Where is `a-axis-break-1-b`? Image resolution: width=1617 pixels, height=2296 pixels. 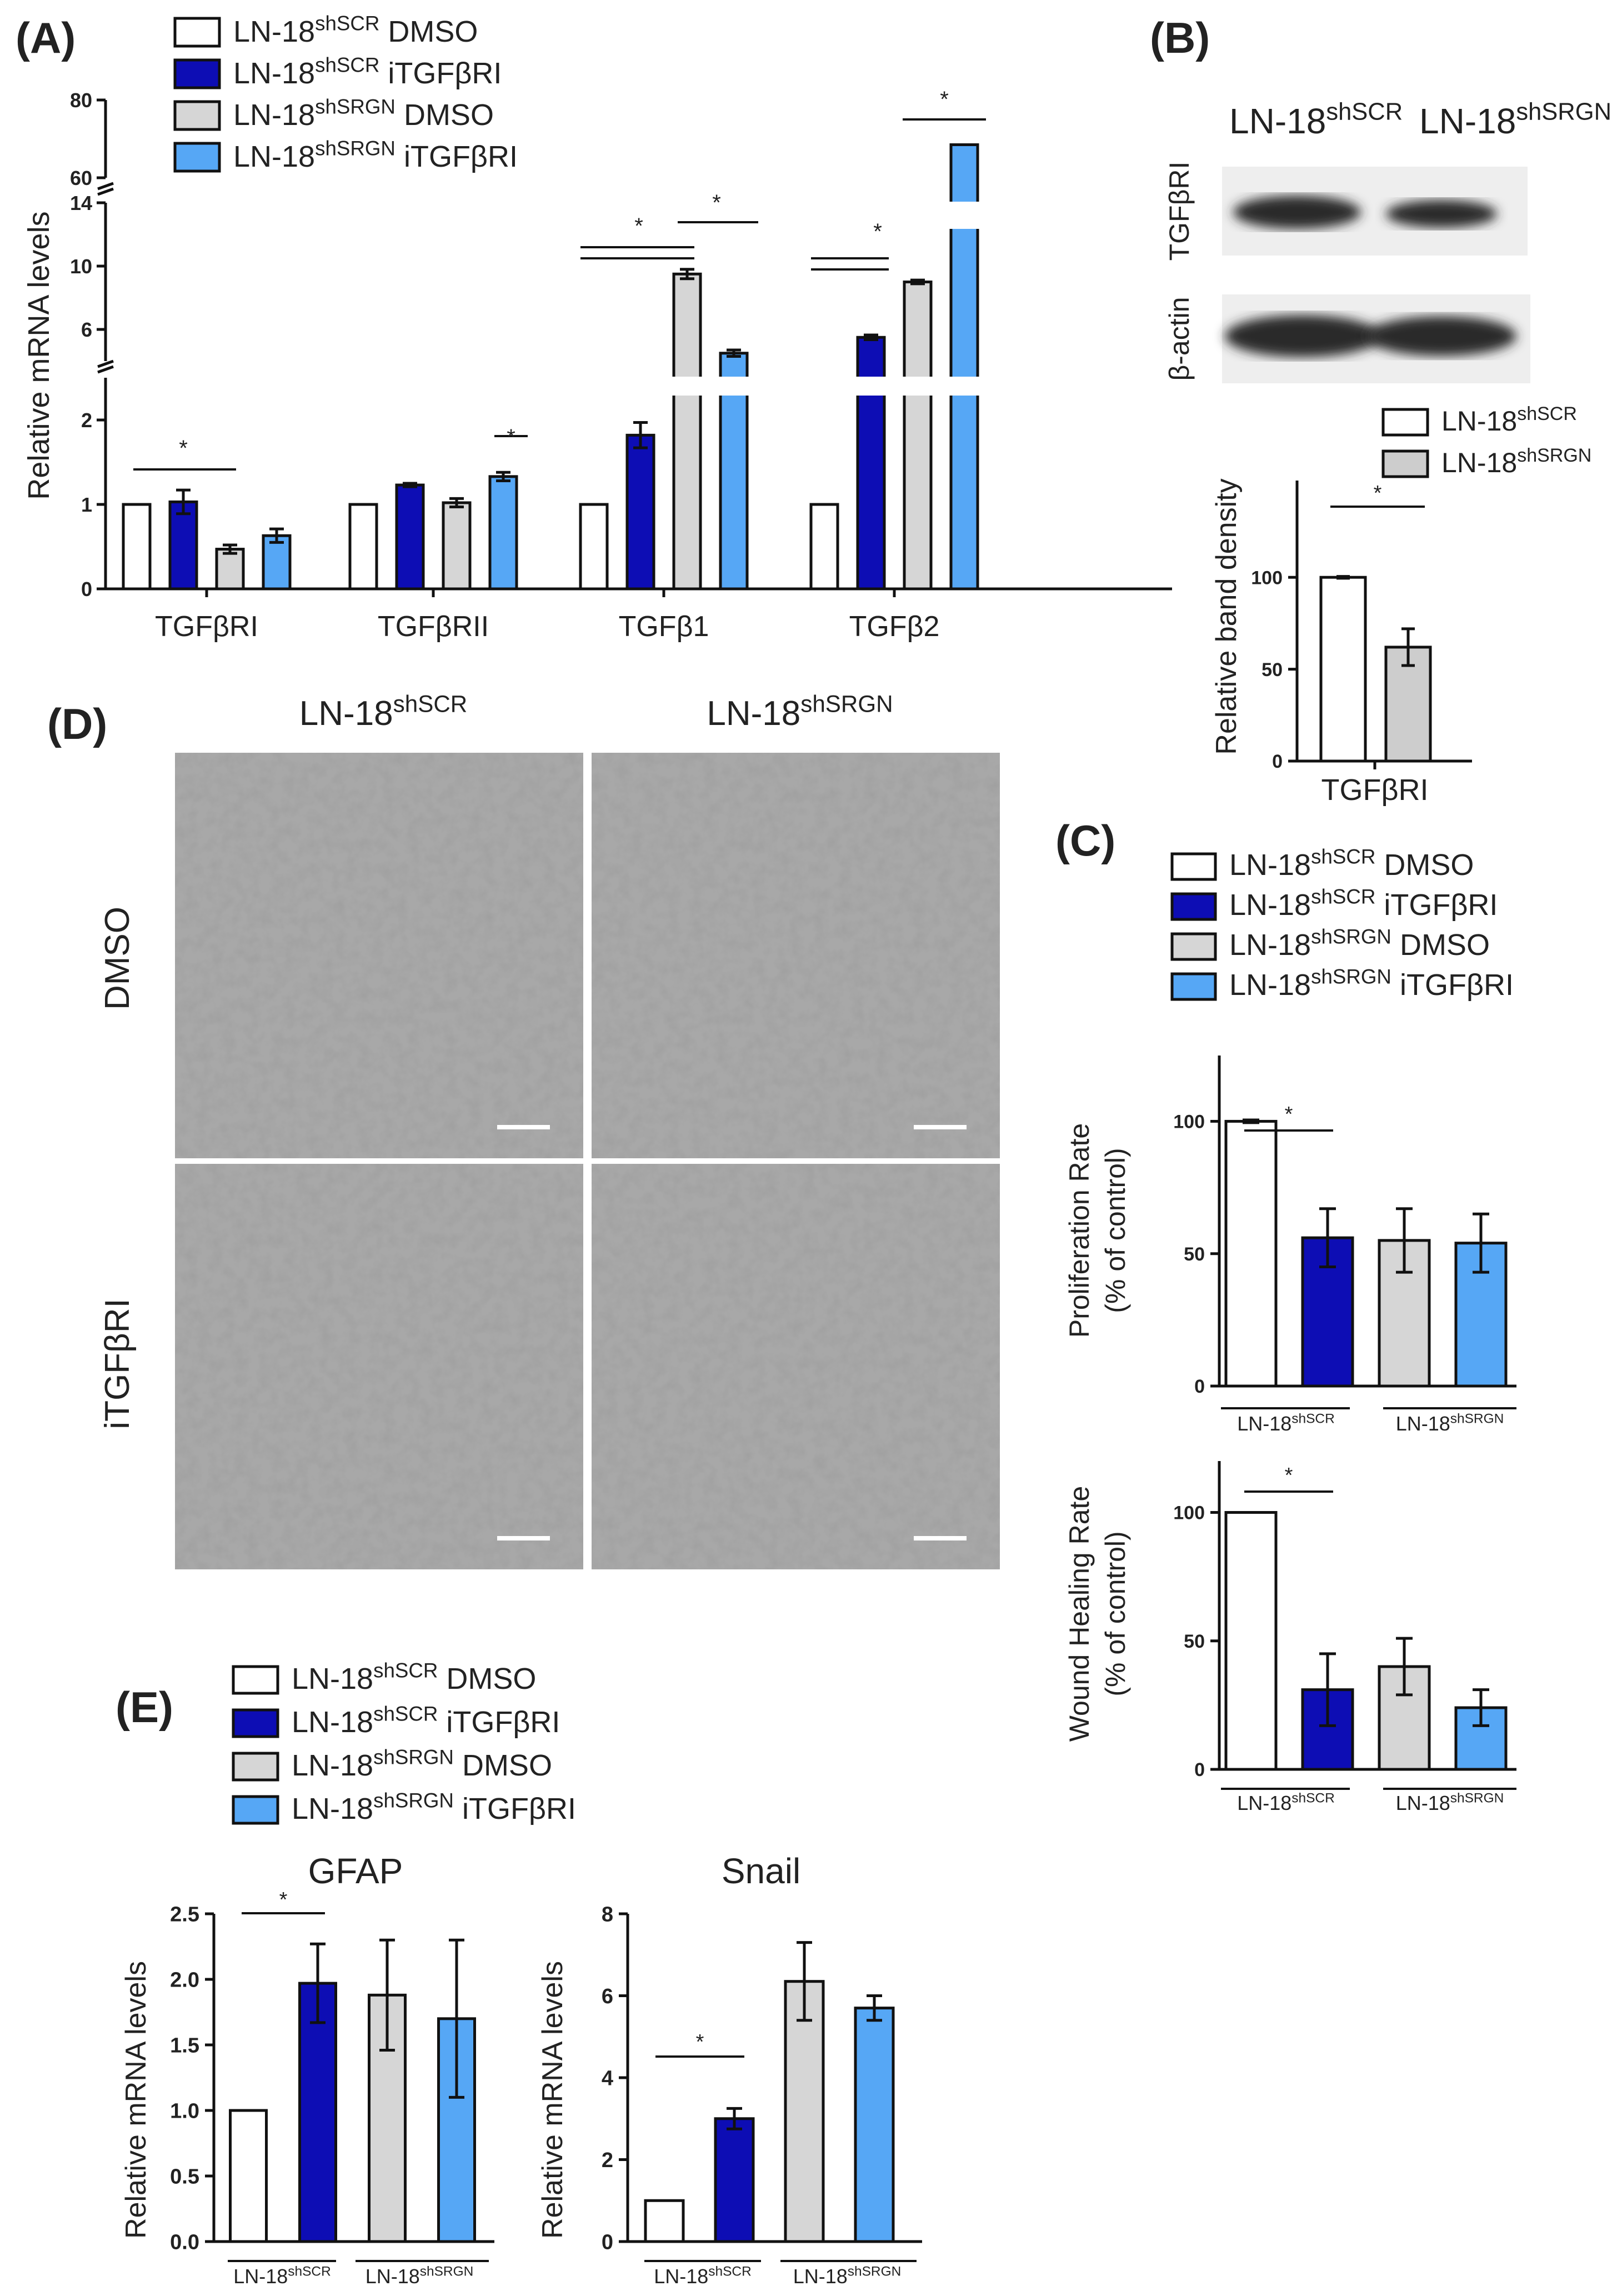
a-axis-break-1-b is located at coordinates (105, 186).